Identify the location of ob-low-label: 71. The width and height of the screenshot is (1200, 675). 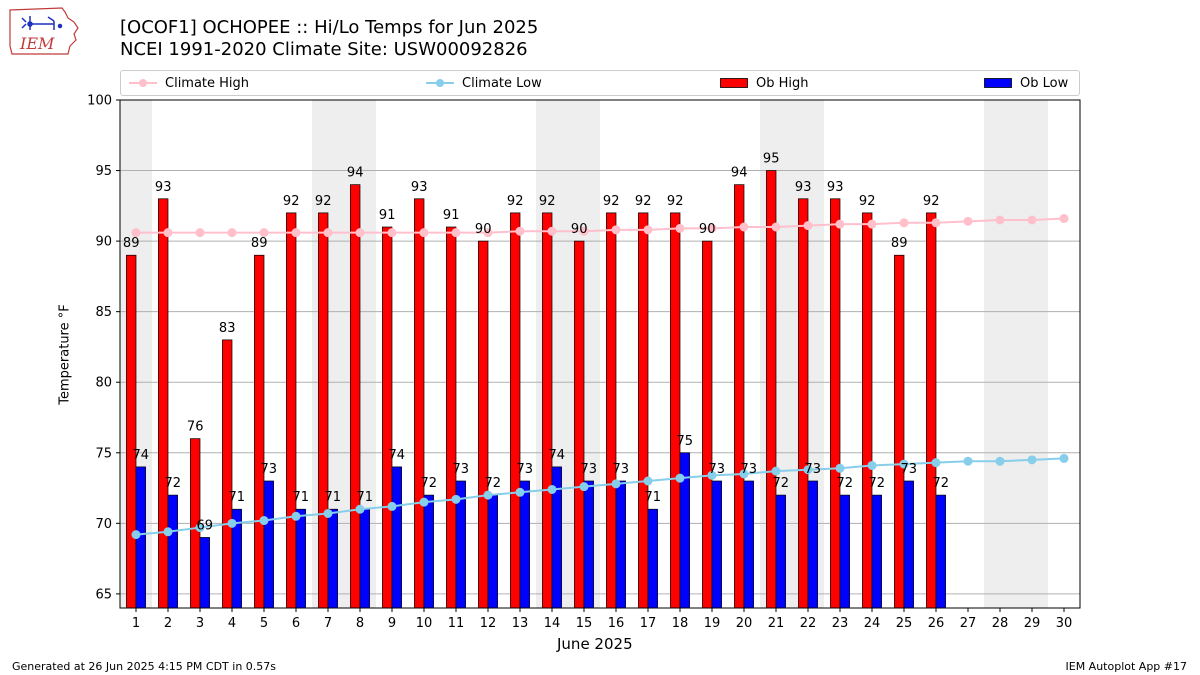
(333, 497).